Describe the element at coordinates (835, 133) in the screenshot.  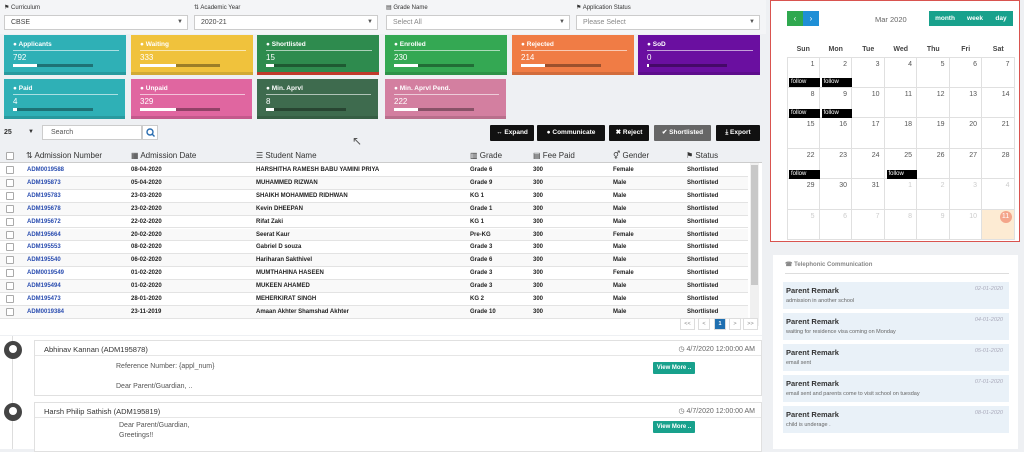
I see `calendar-day: 16` at that location.